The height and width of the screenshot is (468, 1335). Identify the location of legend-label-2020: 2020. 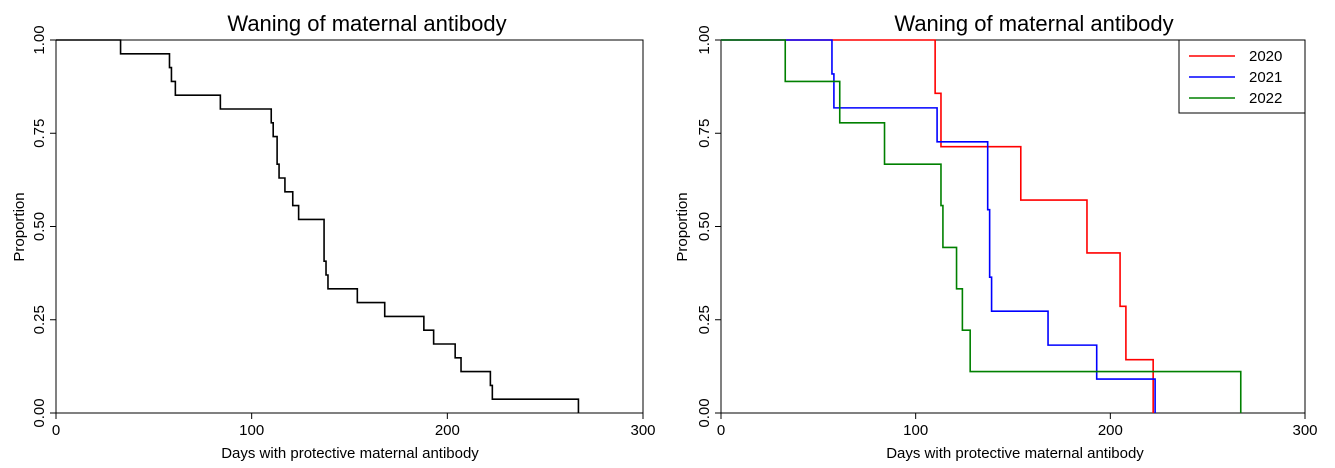
(1265, 56).